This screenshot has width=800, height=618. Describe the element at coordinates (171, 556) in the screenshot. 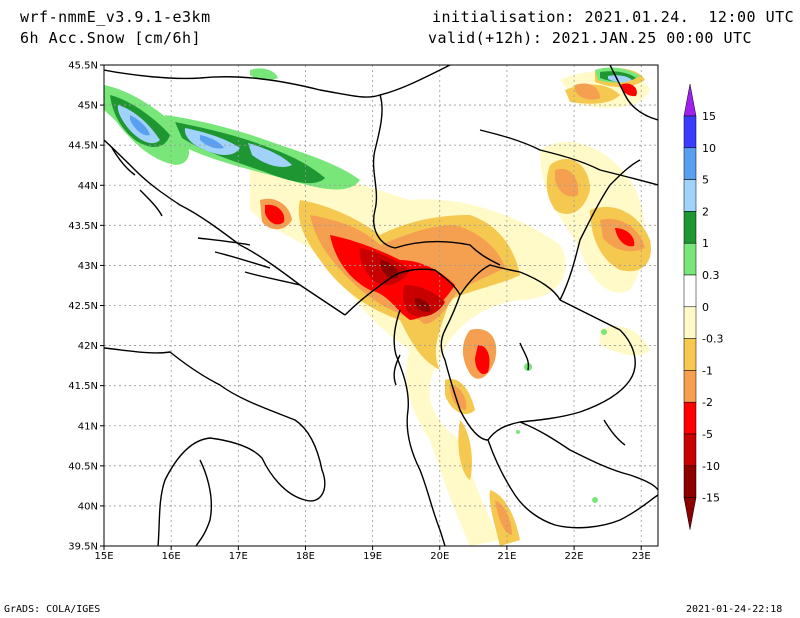

I see `lon-label: 16E` at that location.